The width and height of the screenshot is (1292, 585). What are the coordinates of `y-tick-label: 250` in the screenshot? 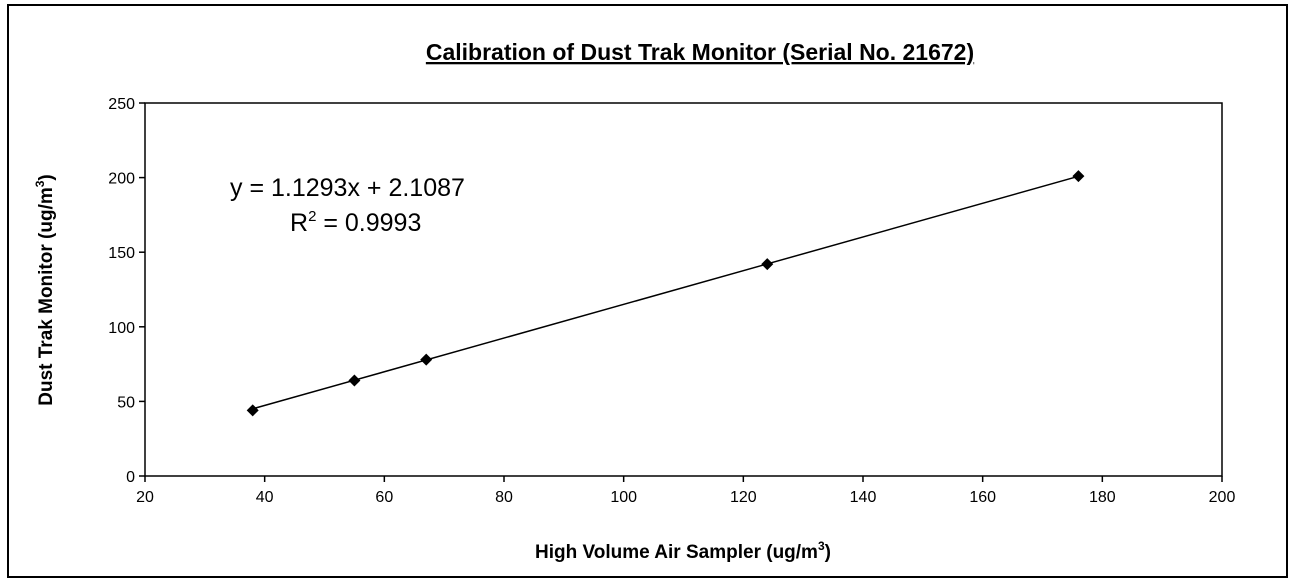 It's located at (121, 104).